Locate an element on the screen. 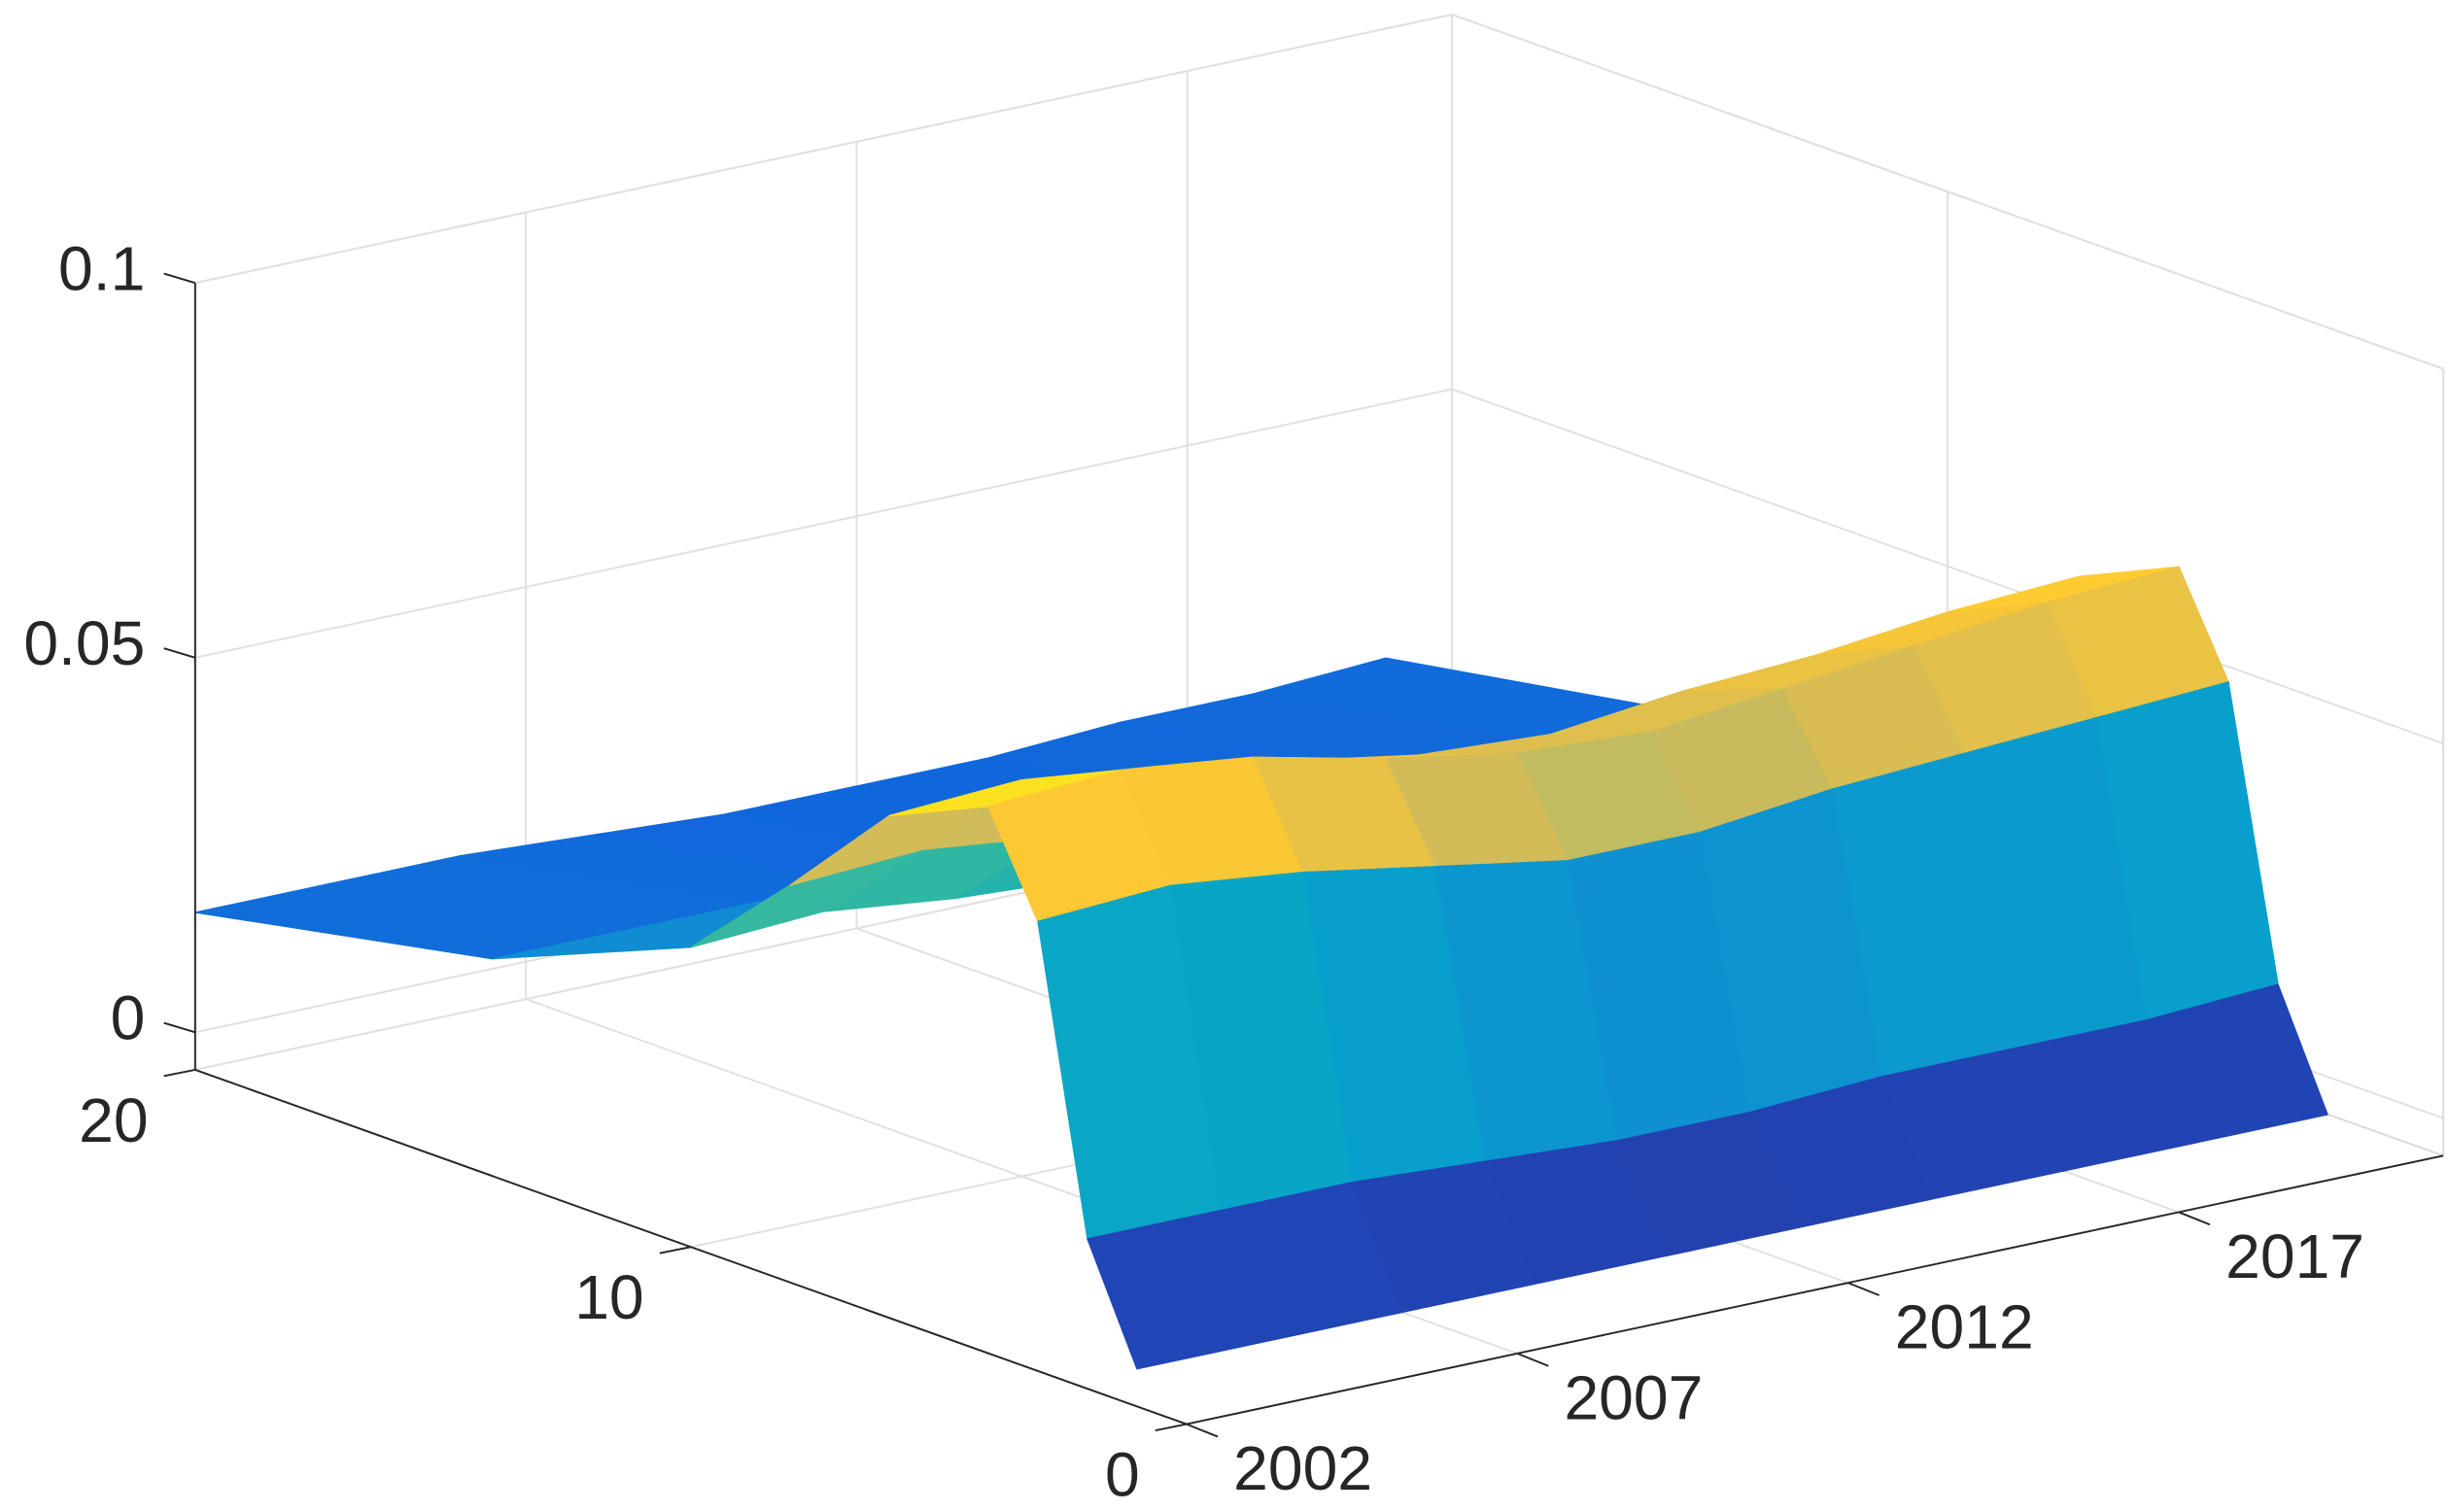 The width and height of the screenshot is (2448, 1512). y-axis is located at coordinates (691, 1247).